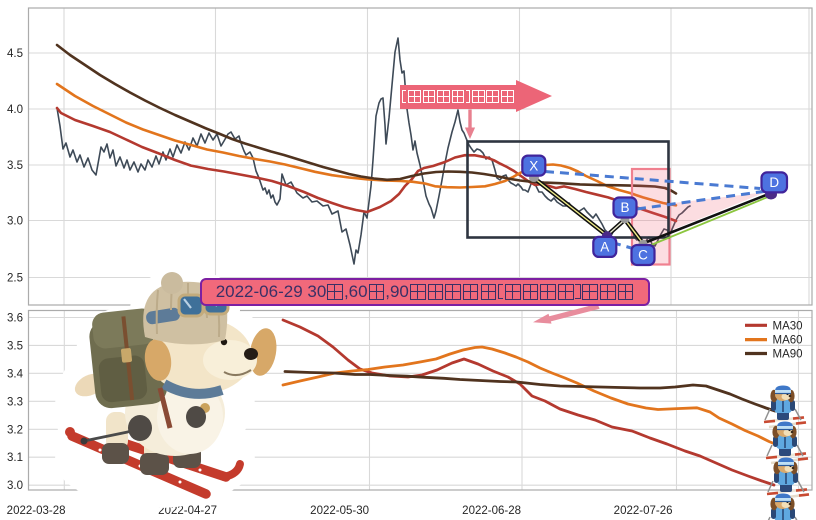 The image size is (816, 520). What do you see at coordinates (643, 255) in the screenshot?
I see `svg-text: C` at bounding box center [643, 255].